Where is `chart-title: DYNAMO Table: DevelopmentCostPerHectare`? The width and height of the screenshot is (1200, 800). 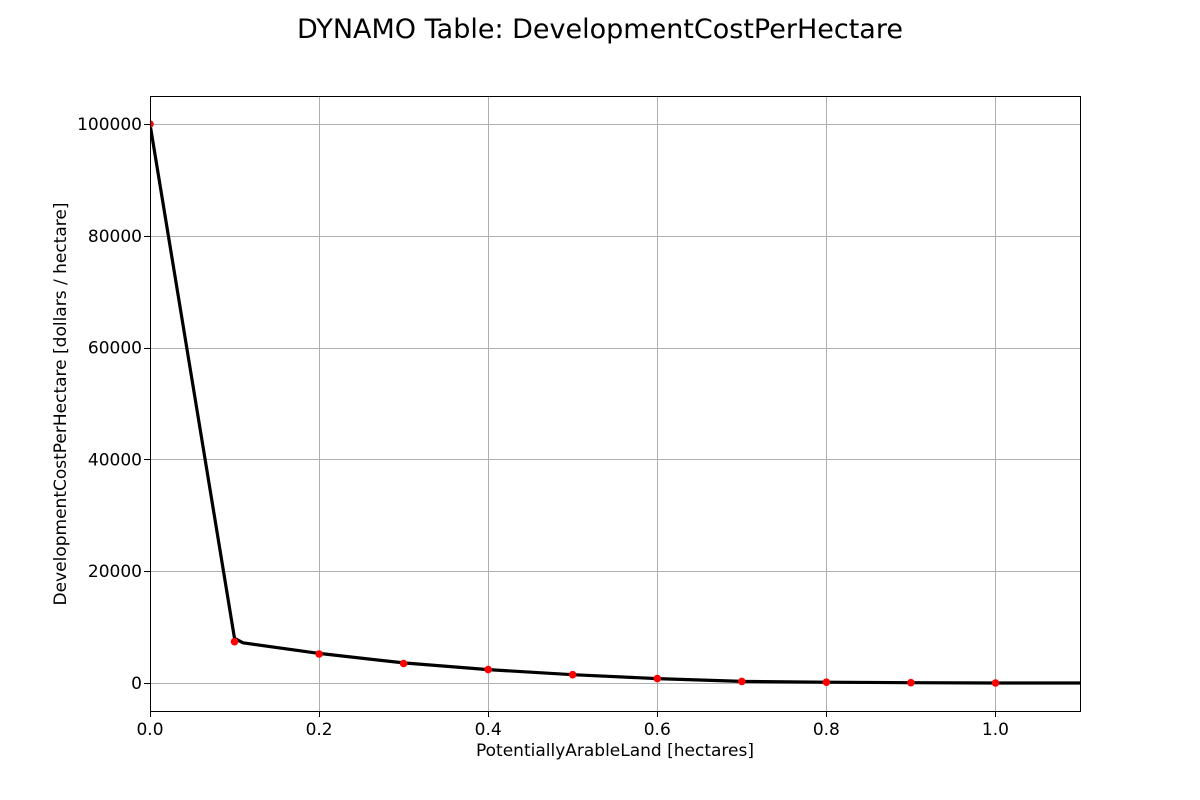
chart-title: DYNAMO Table: DevelopmentCostPerHectare is located at coordinates (600, 29).